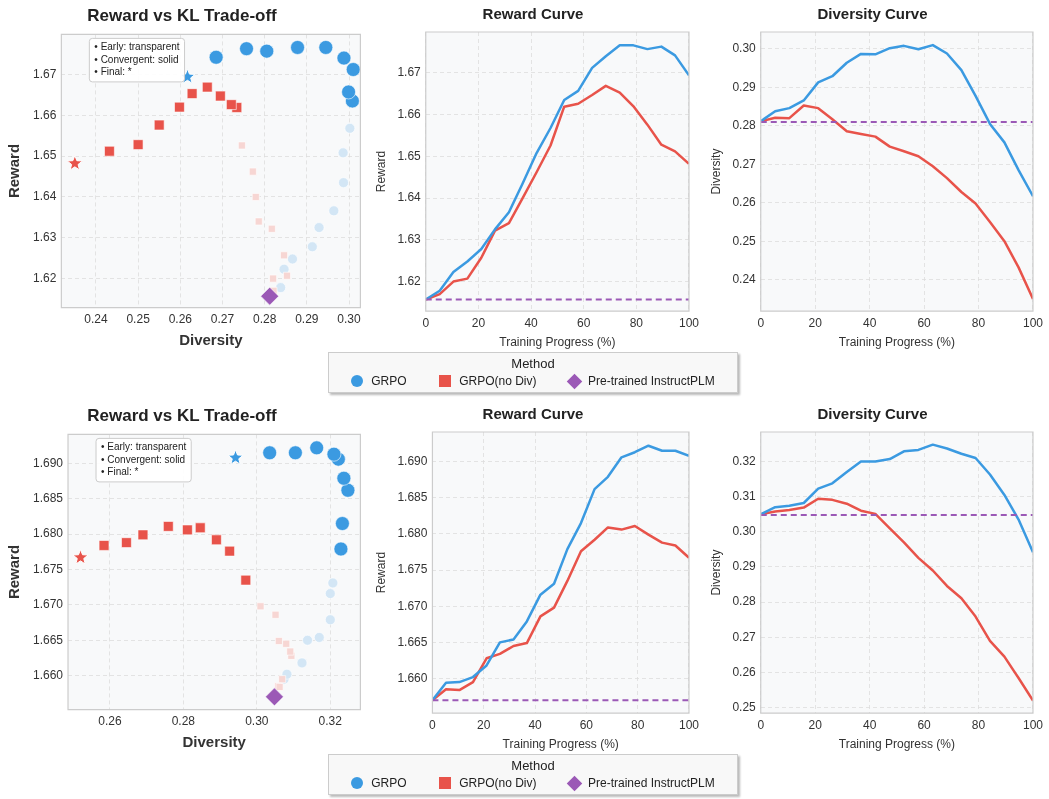  Describe the element at coordinates (183, 721) in the screenshot. I see `x-tick-label: 0.28` at that location.